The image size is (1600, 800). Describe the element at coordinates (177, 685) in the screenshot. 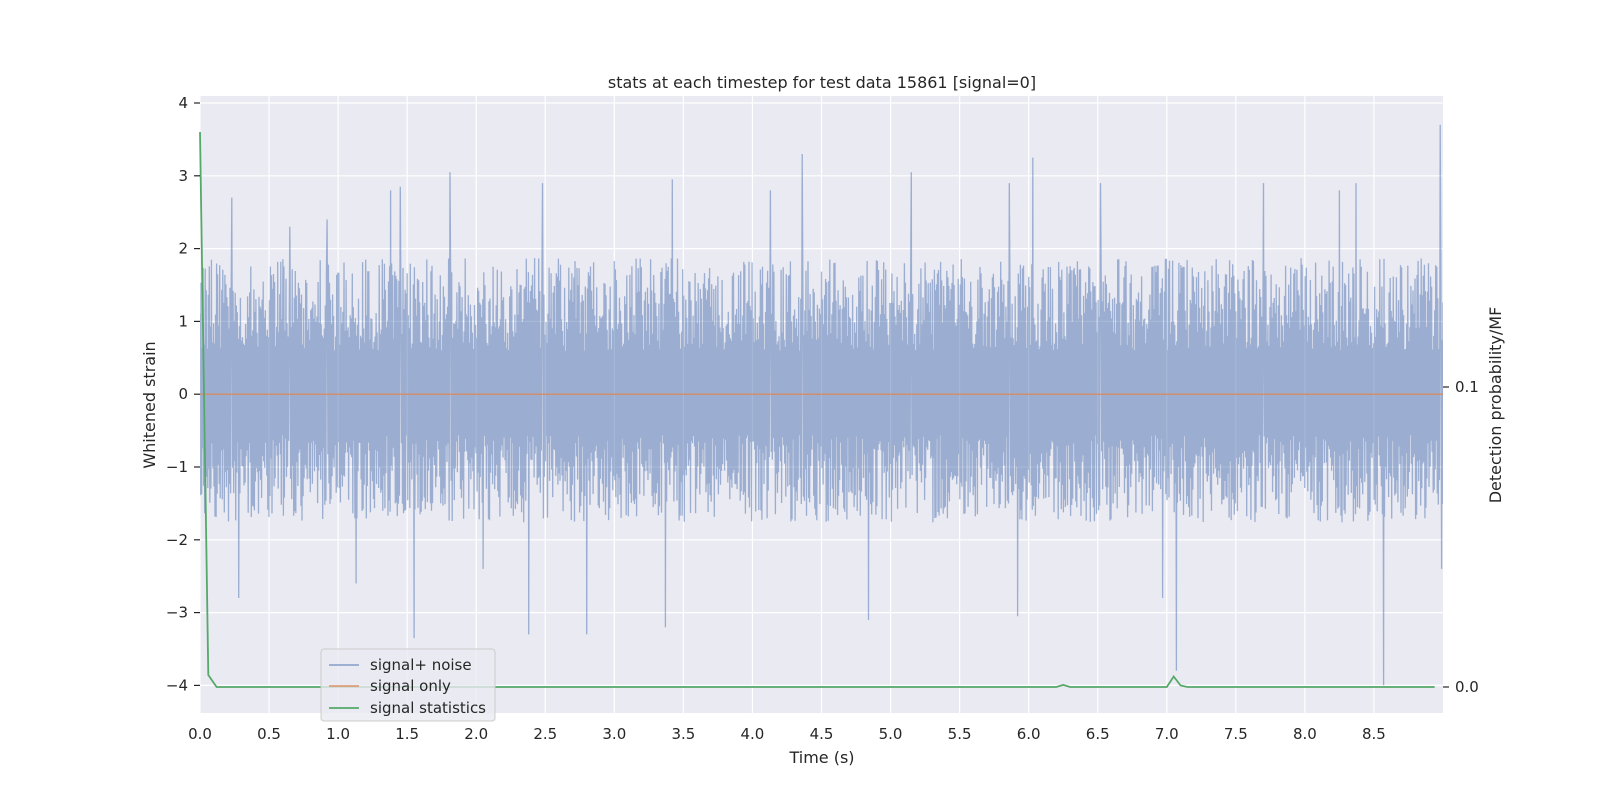

I see `y-tick-label: −4` at that location.